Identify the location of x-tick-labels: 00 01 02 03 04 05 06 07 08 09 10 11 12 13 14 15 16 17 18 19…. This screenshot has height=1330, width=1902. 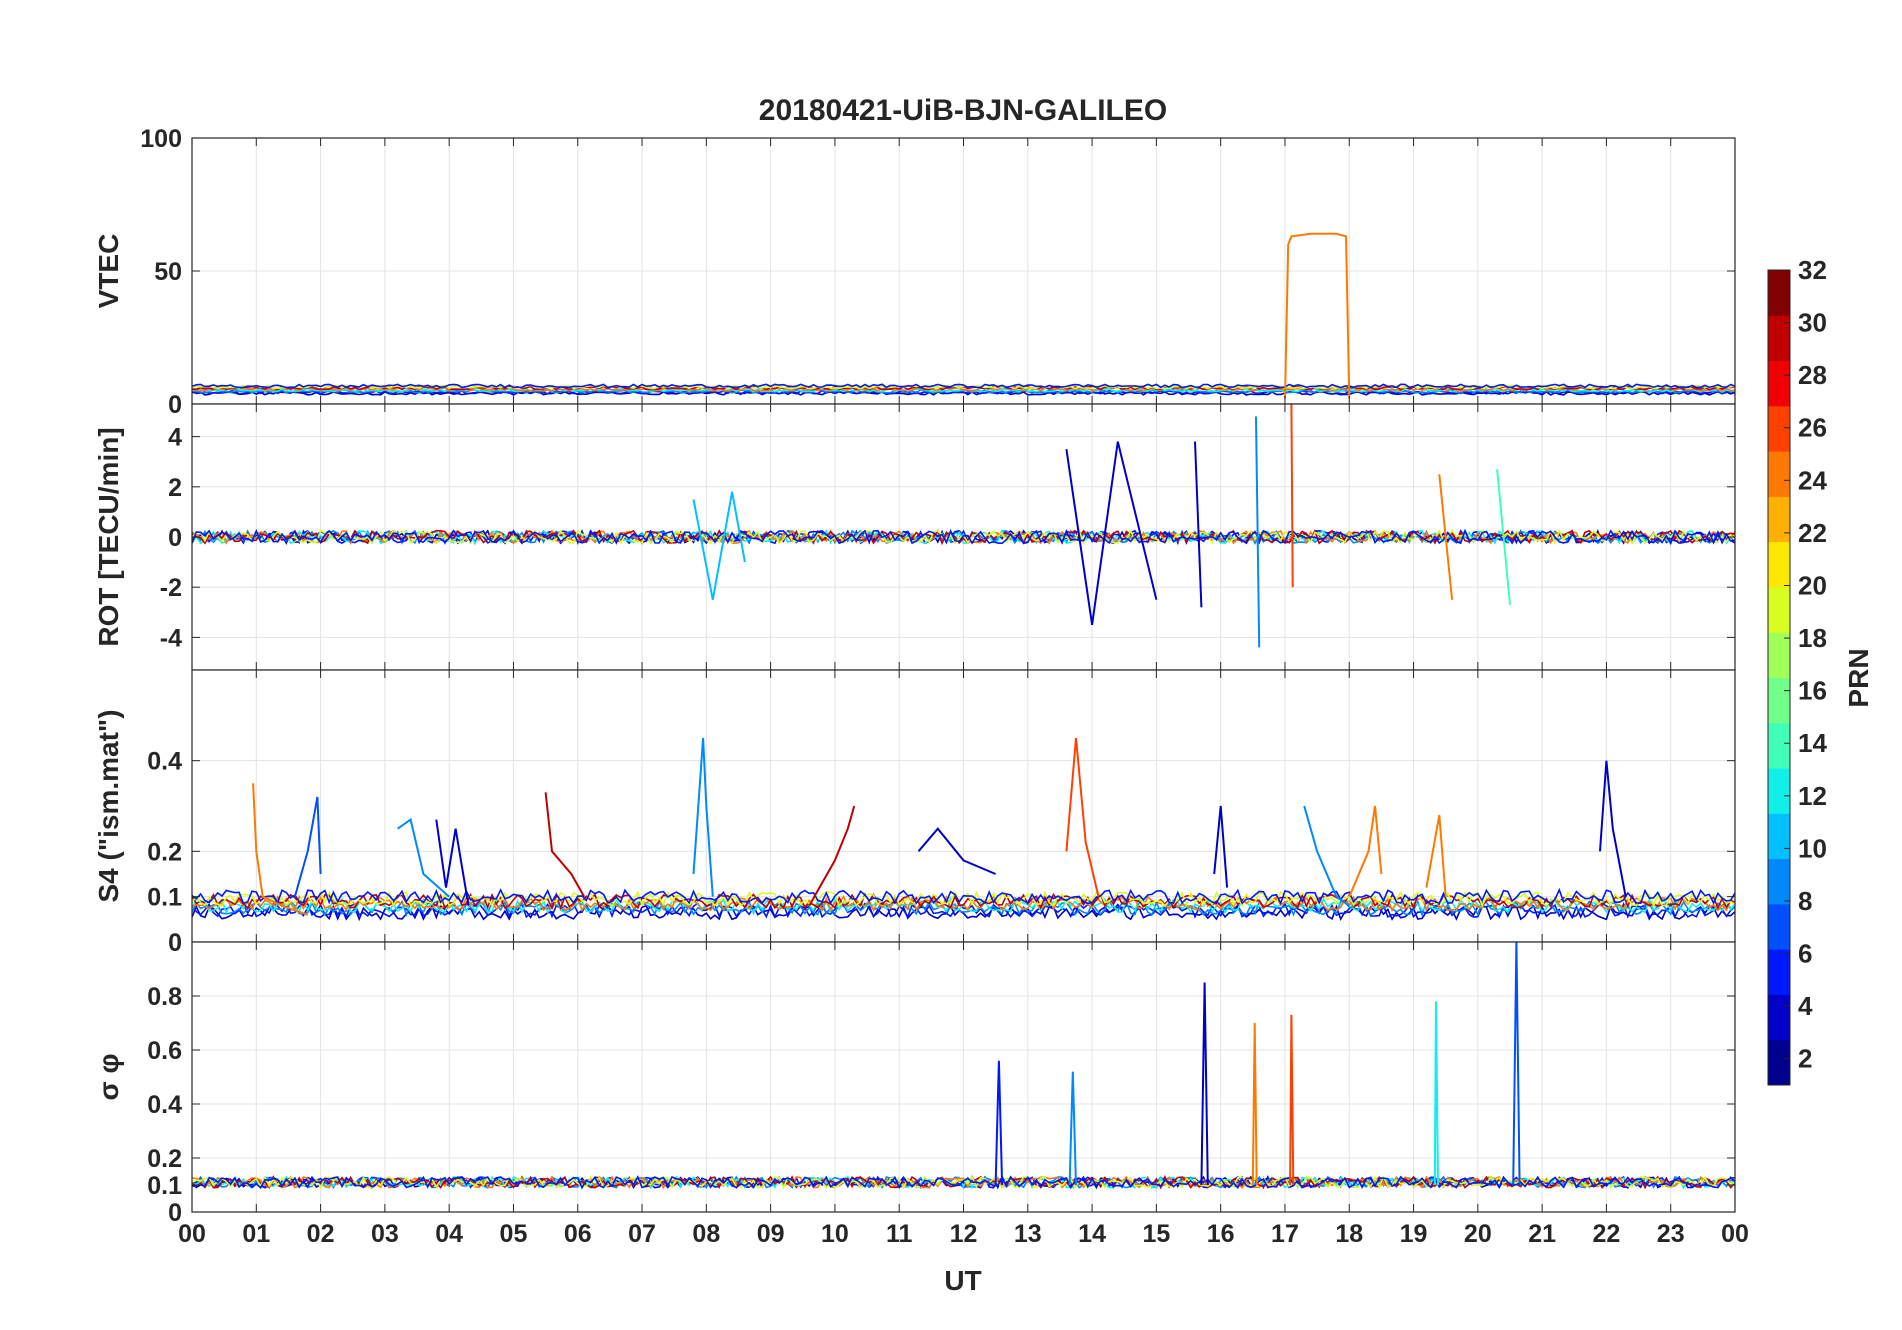
(963, 1234).